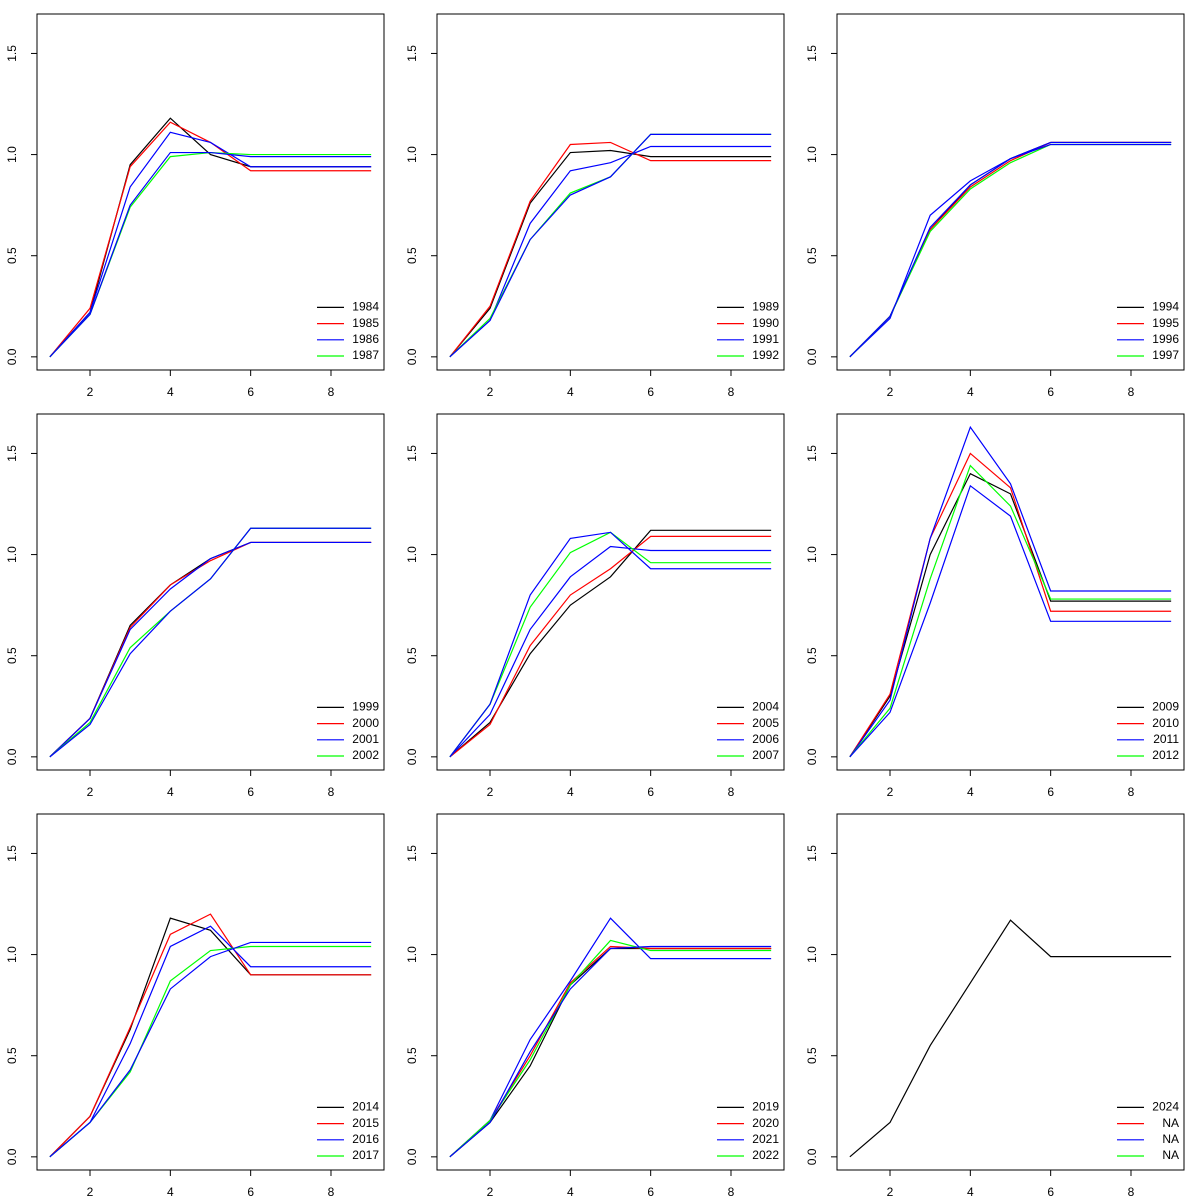 This screenshot has height=1200, width=1200. What do you see at coordinates (1165, 723) in the screenshot?
I see `legend-label: 2010` at bounding box center [1165, 723].